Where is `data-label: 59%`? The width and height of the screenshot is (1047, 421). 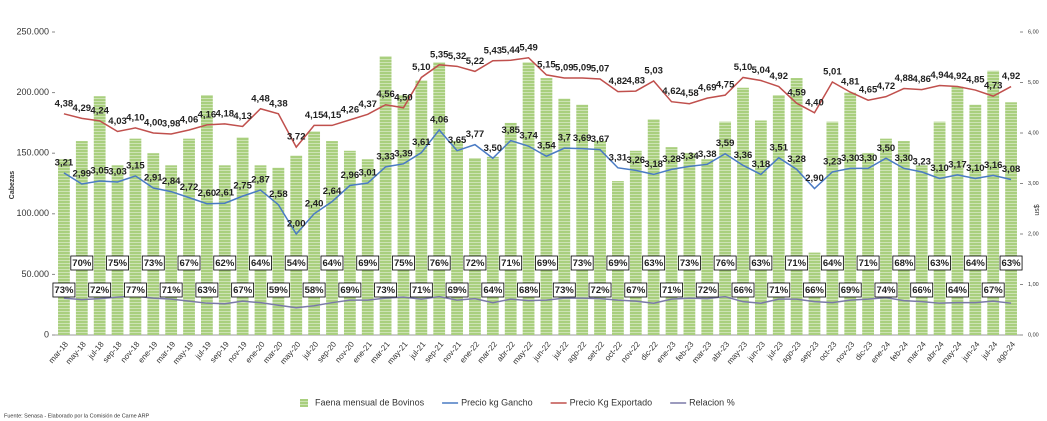
data-label: 59% is located at coordinates (279, 290).